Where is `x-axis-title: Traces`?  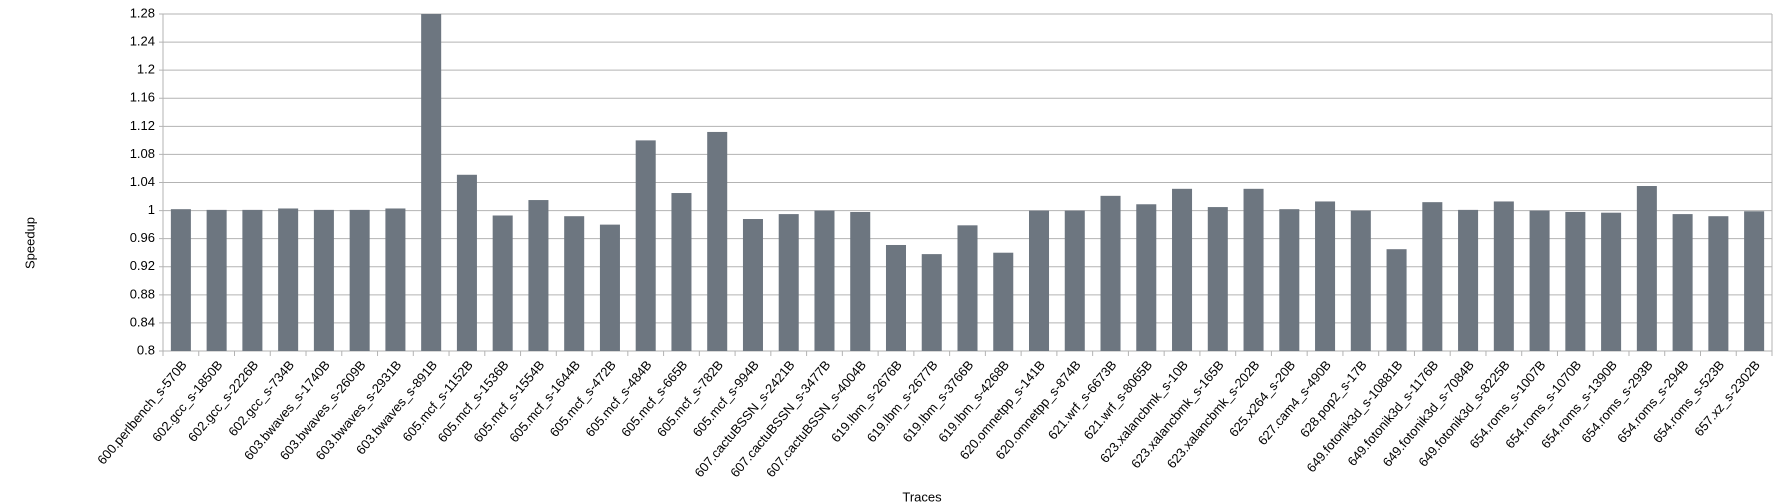 x-axis-title: Traces is located at coordinates (922, 495).